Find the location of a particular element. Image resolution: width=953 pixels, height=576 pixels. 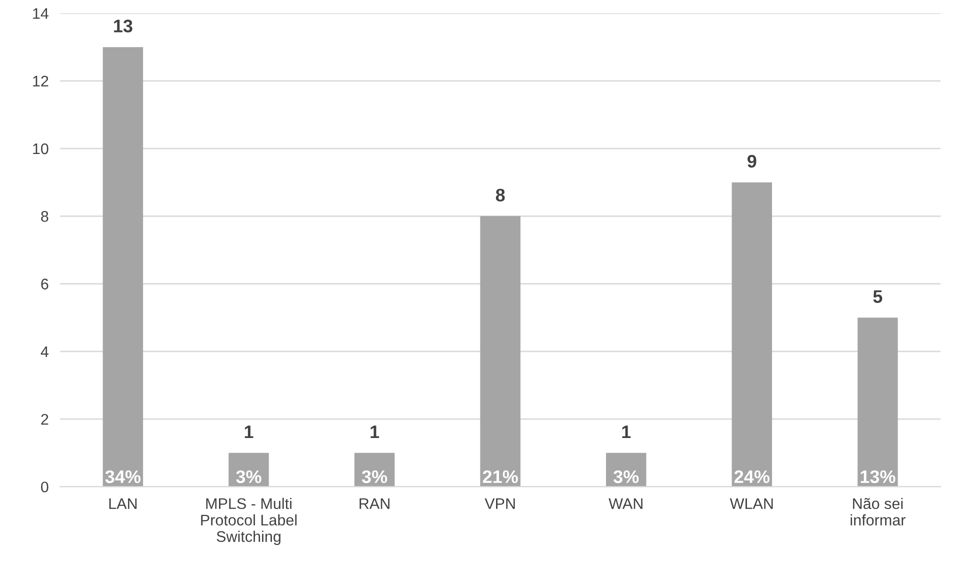

data-label: 13 is located at coordinates (123, 26).